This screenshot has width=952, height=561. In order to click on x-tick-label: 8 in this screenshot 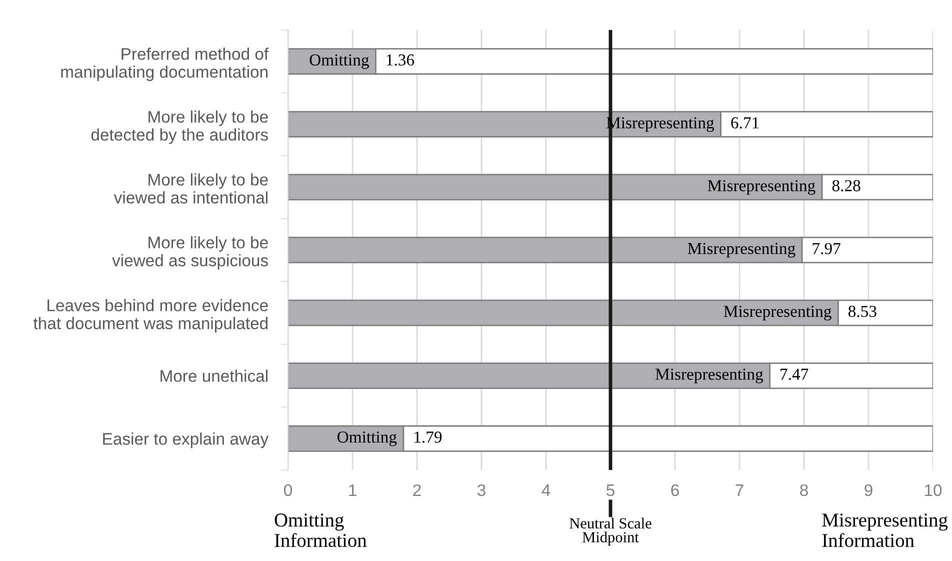, I will do `click(804, 490)`.